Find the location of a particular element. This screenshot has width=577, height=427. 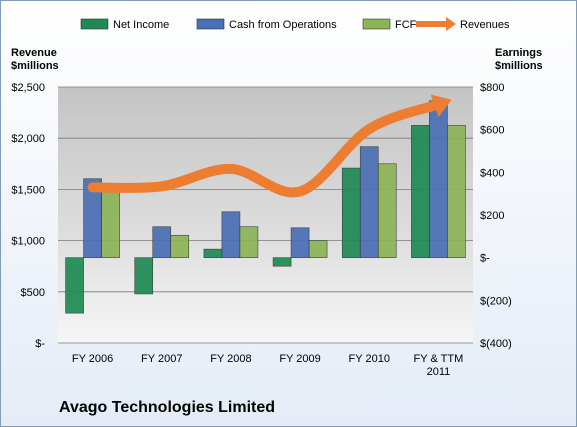

legend-label: Cash from Operations is located at coordinates (283, 25).